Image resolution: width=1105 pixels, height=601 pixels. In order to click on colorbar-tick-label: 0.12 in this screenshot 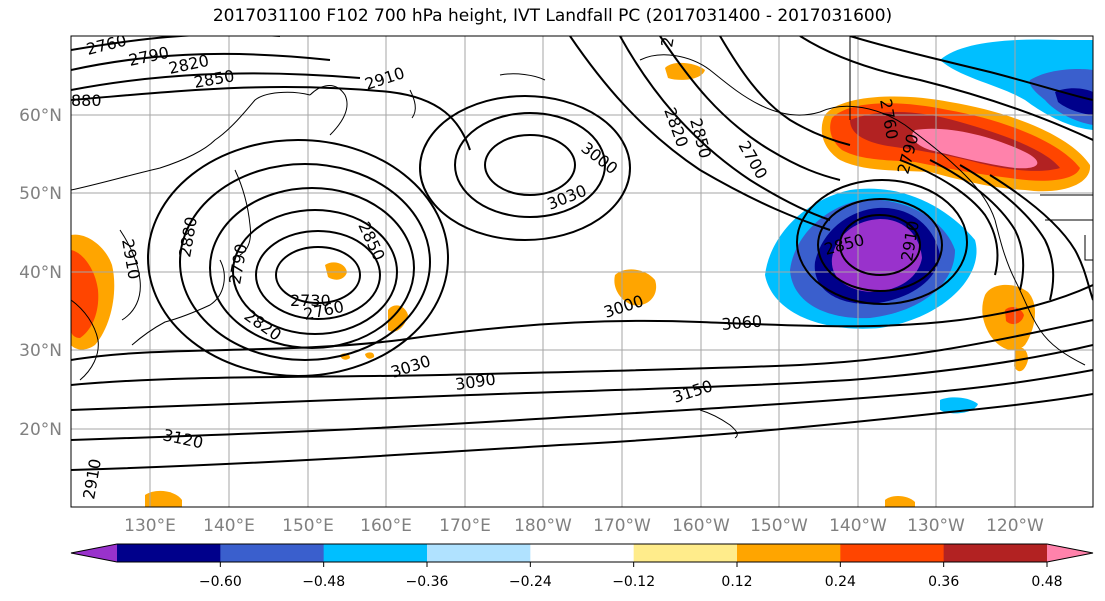, I will do `click(736, 582)`.